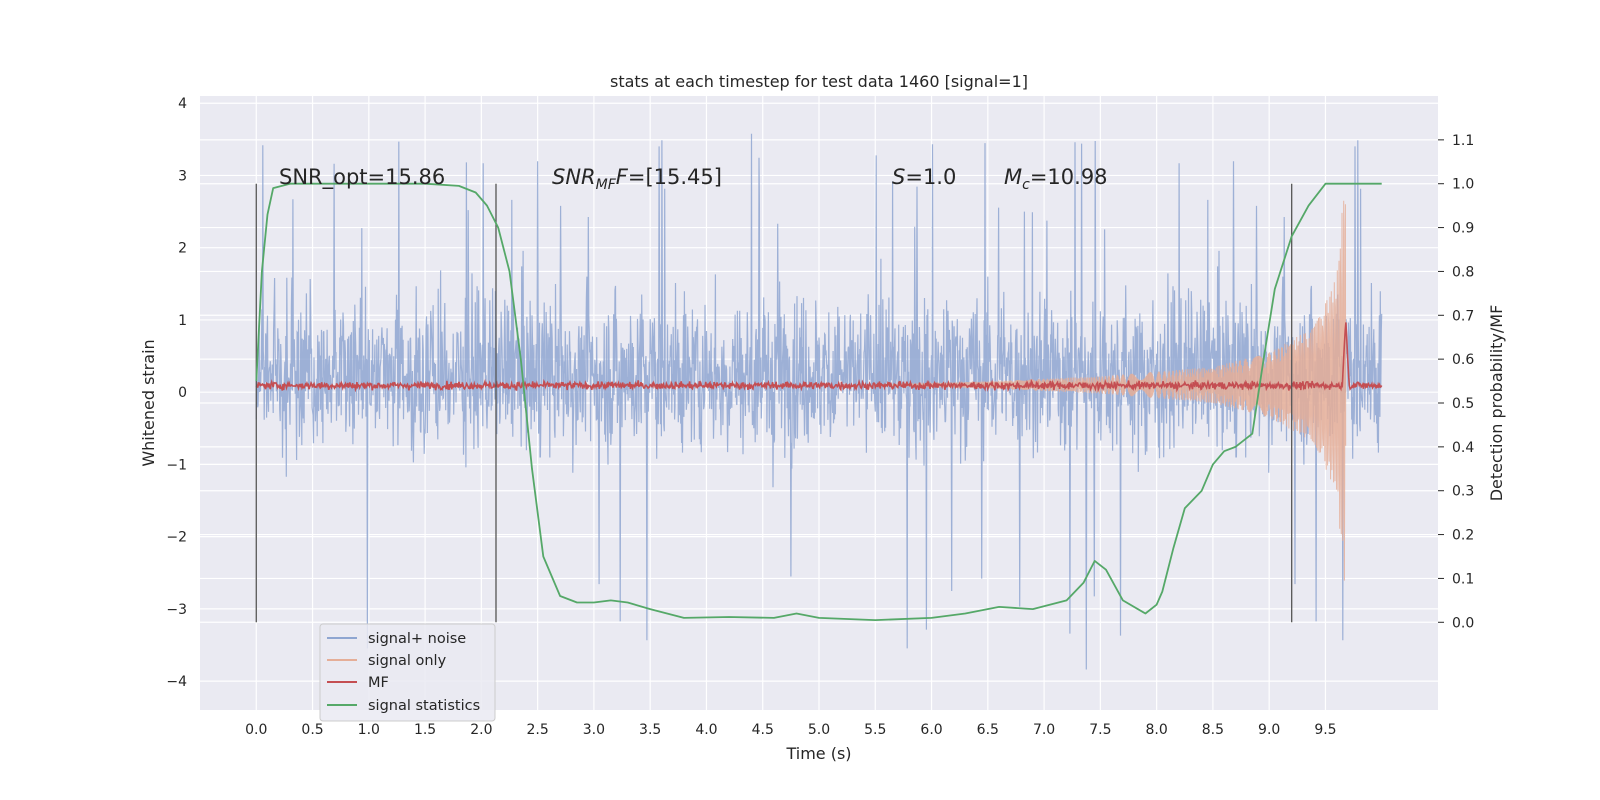  What do you see at coordinates (1463, 579) in the screenshot?
I see `y-right-tick-label: 0.1` at bounding box center [1463, 579].